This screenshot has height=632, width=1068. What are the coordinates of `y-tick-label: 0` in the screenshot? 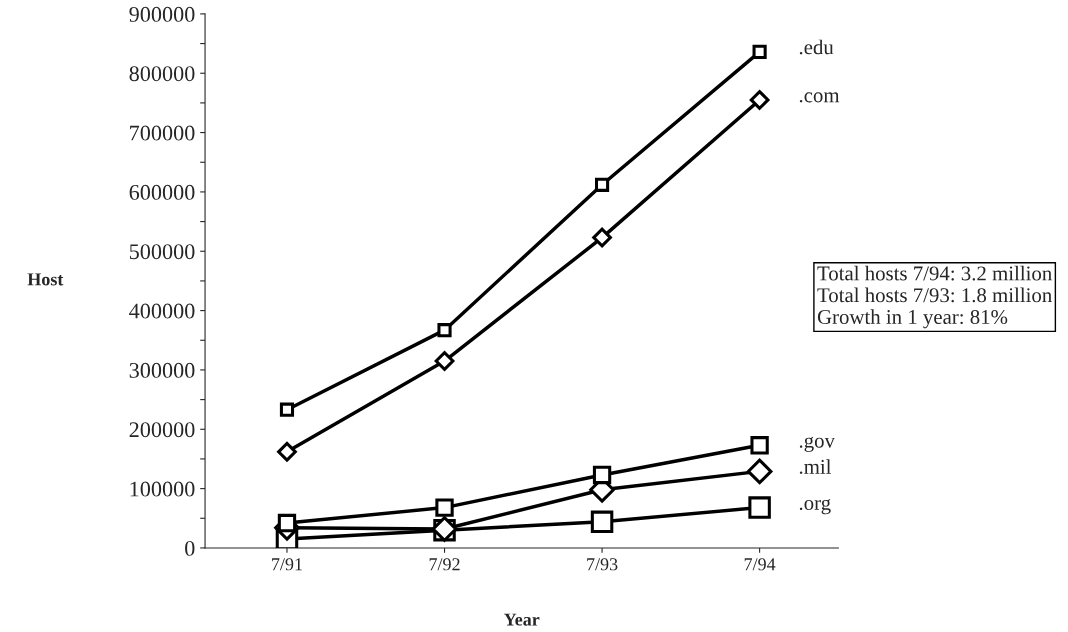 It's located at (190, 548).